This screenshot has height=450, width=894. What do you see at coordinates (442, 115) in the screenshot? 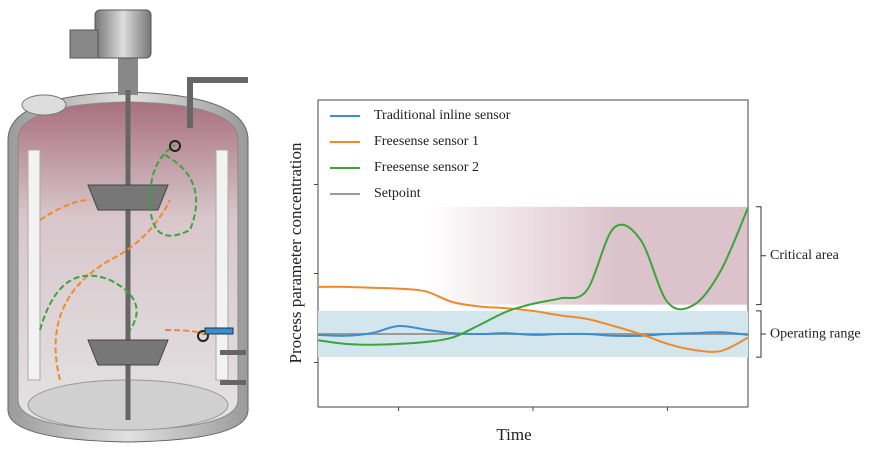
I see `legend-label: Traditional inline sensor` at bounding box center [442, 115].